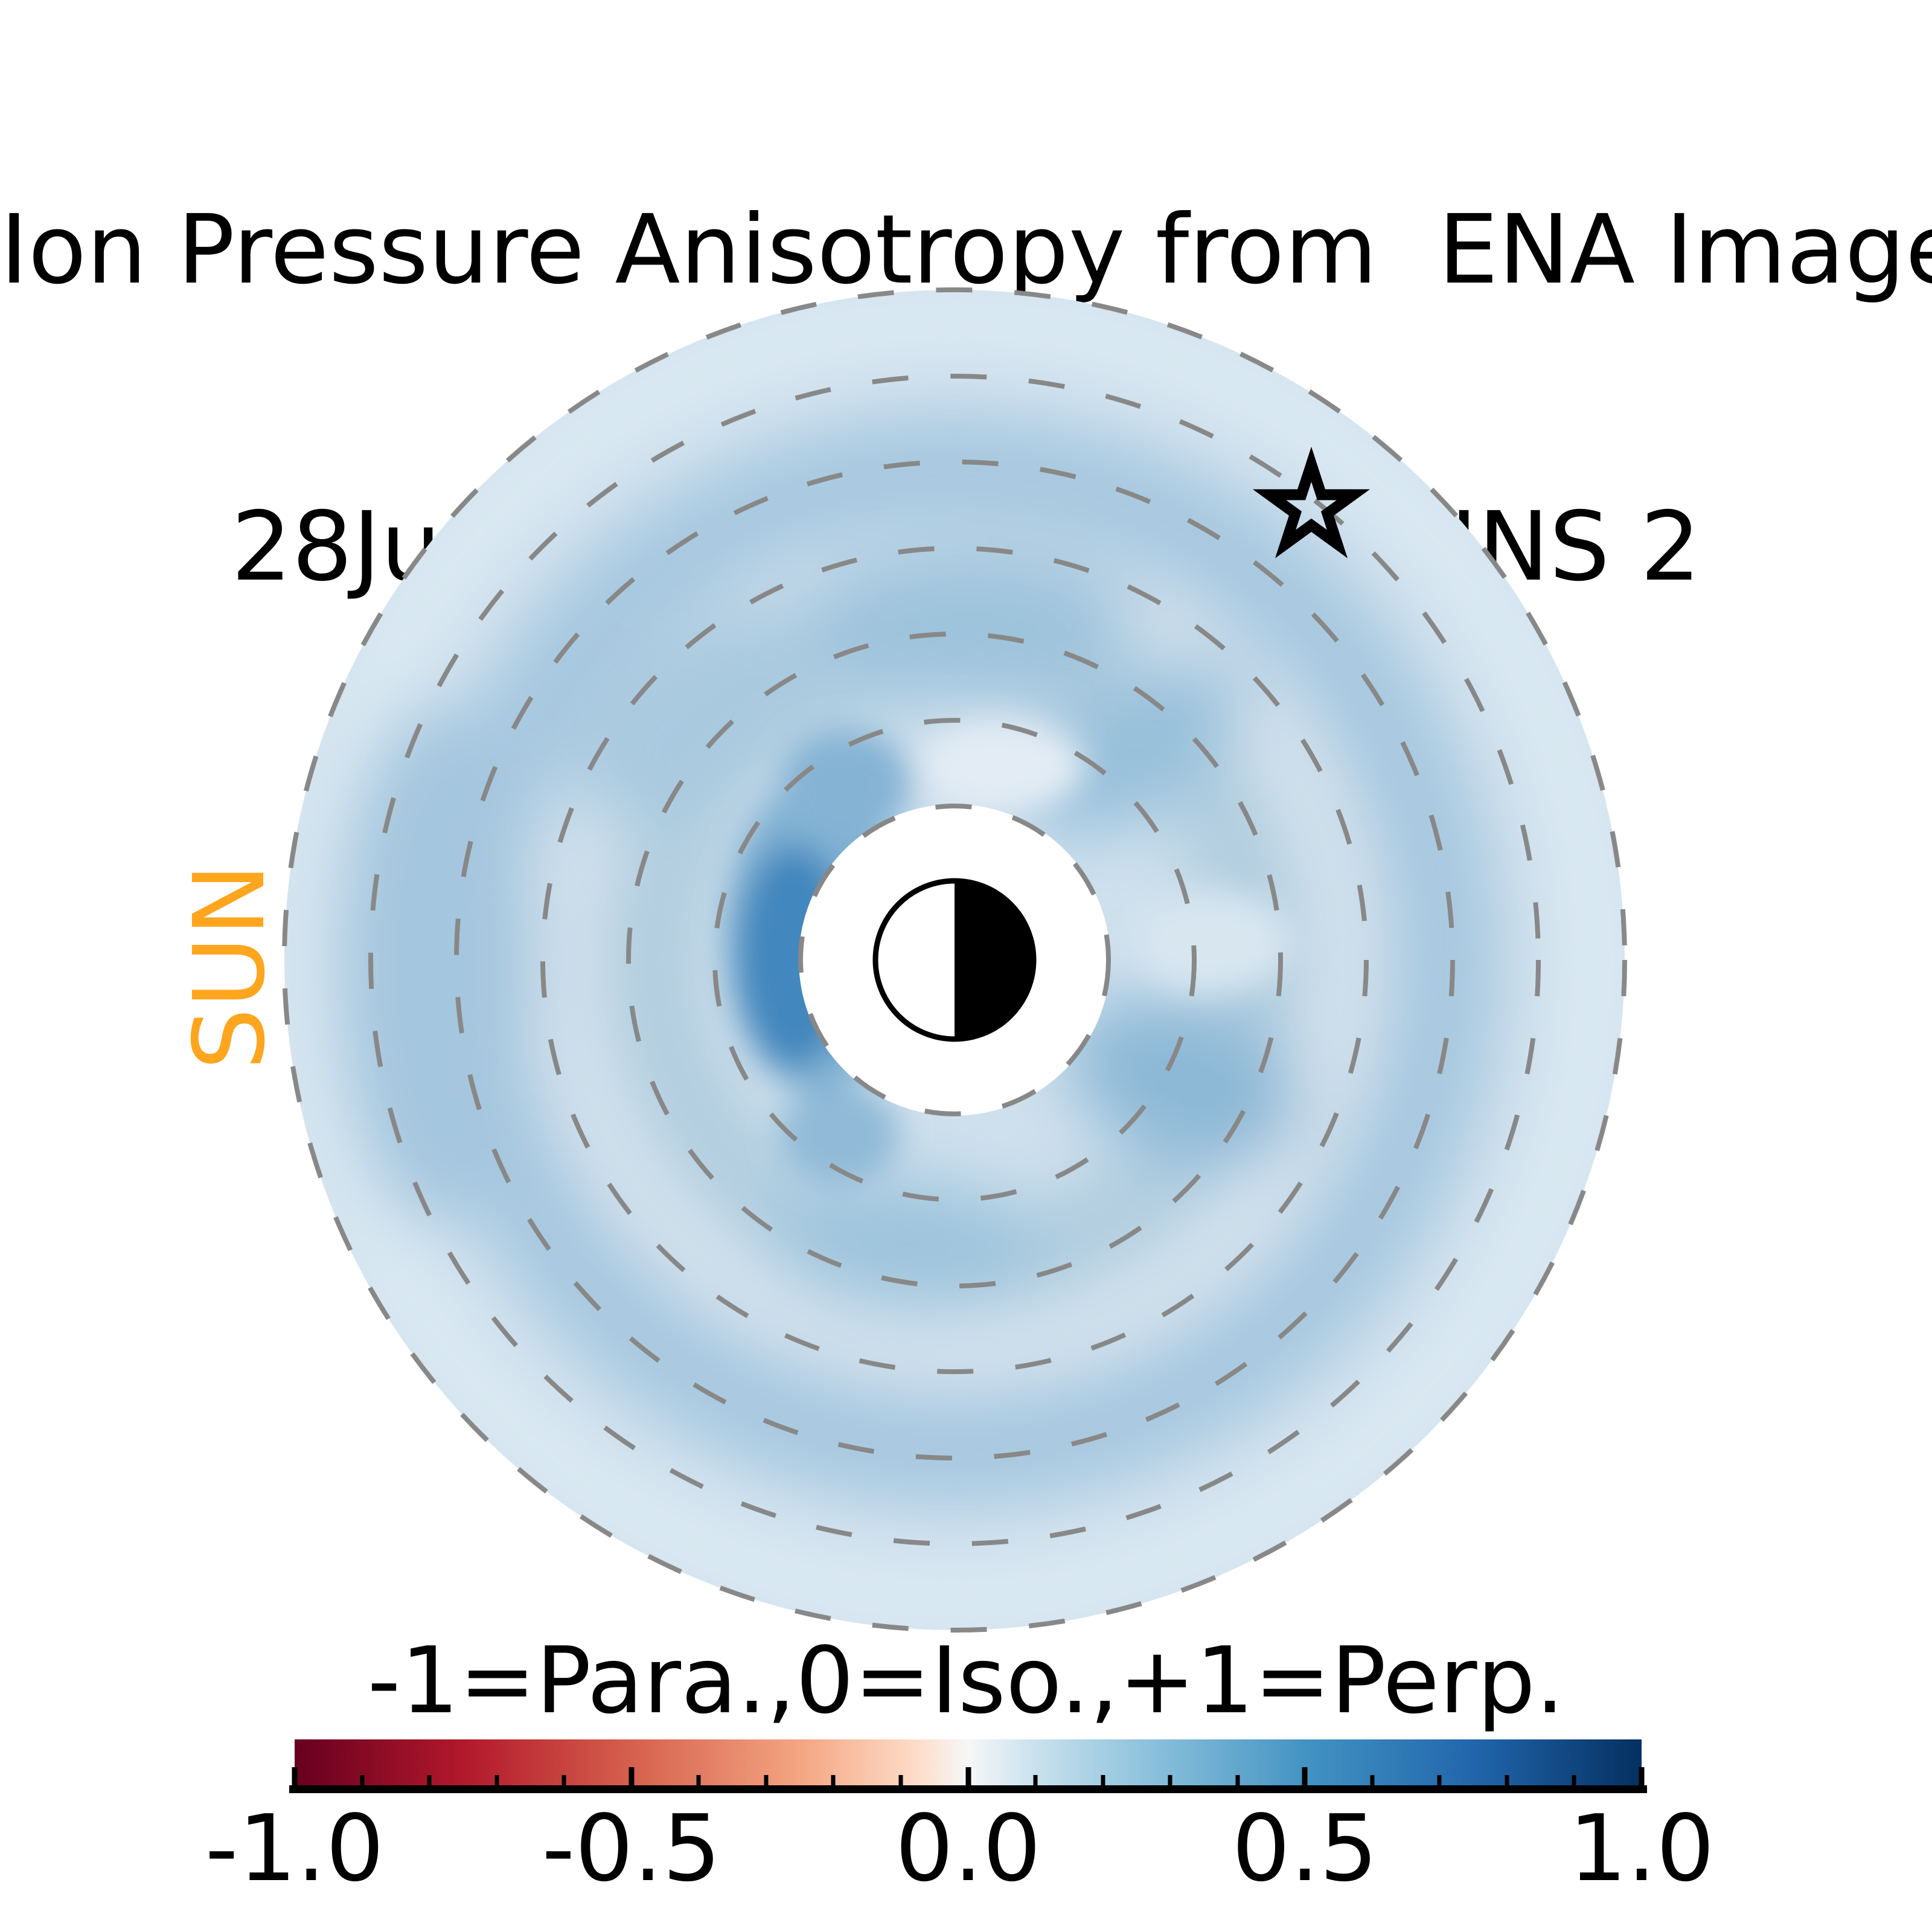 The width and height of the screenshot is (1932, 1932). What do you see at coordinates (968, 1789) in the screenshot?
I see `colorbar-axis-line` at bounding box center [968, 1789].